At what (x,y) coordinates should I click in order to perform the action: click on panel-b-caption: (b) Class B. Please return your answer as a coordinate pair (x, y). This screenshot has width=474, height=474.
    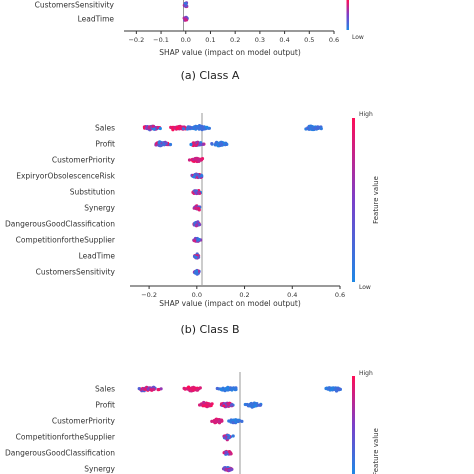
    Looking at the image, I should click on (209, 329).